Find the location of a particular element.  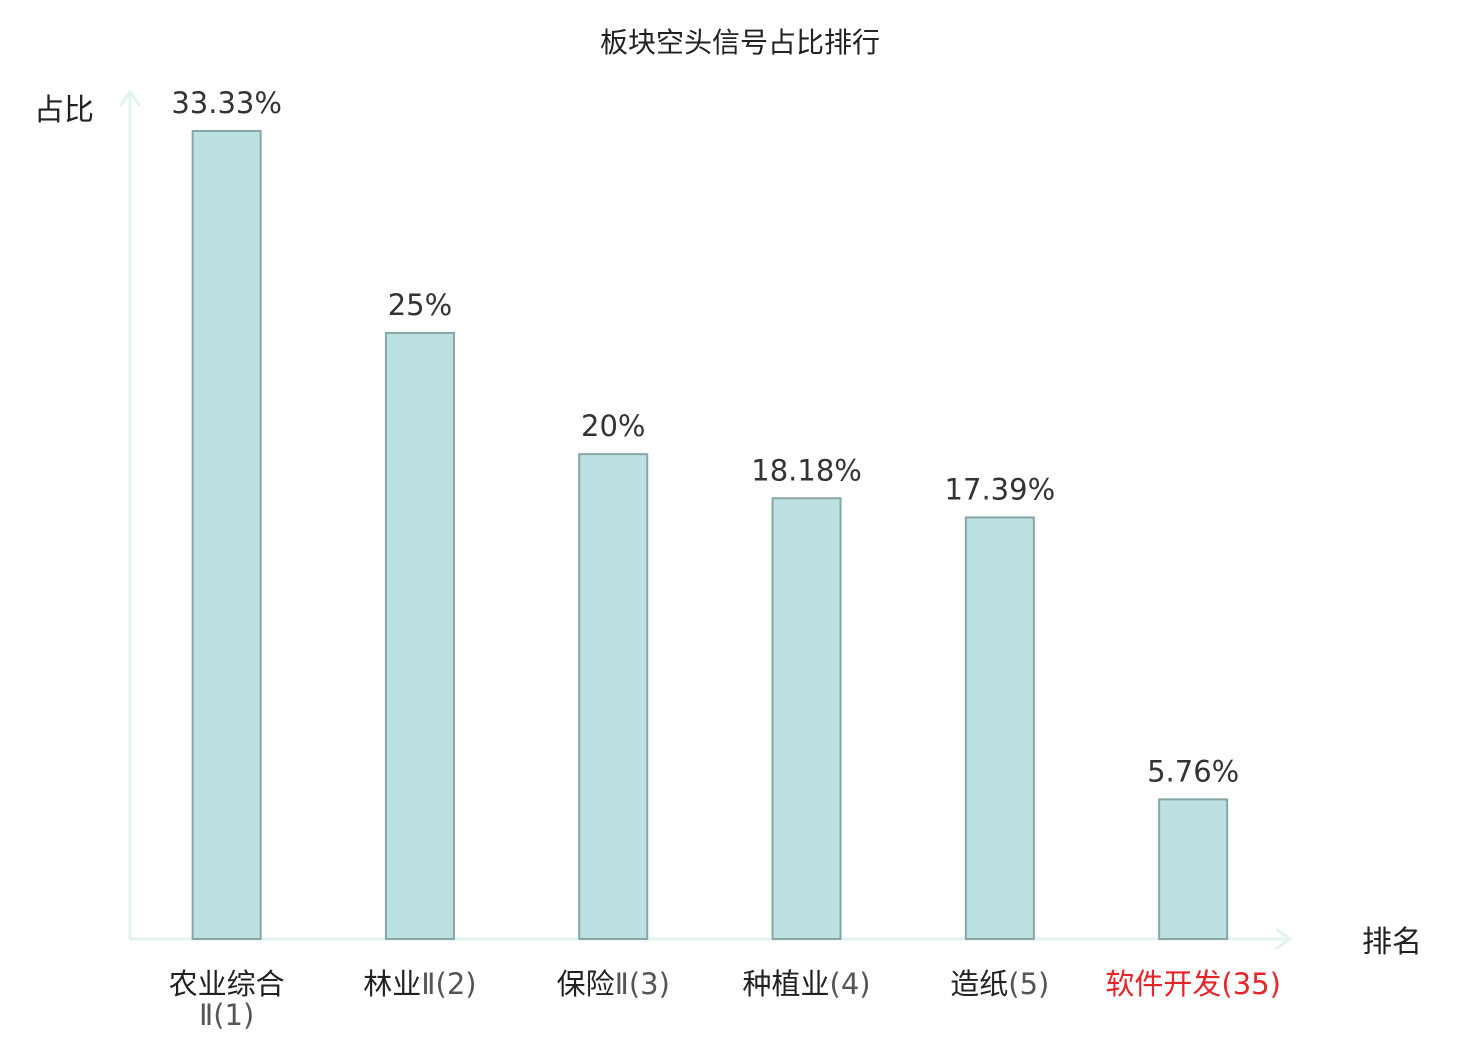

category-name: 农业综合 is located at coordinates (227, 984).